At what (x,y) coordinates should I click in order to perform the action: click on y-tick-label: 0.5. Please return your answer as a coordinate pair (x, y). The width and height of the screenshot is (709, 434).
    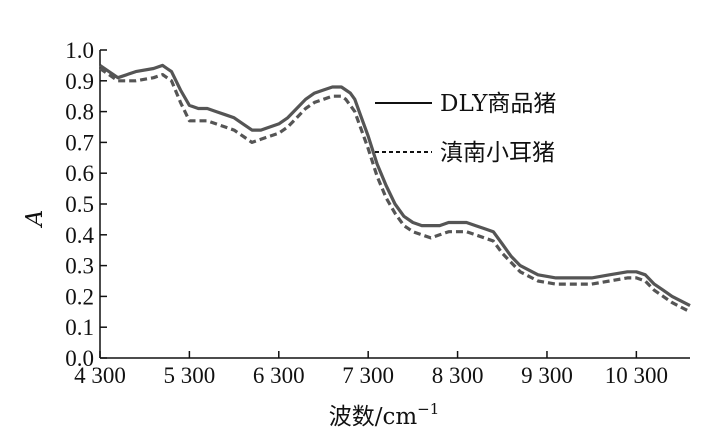
    Looking at the image, I should click on (79, 204).